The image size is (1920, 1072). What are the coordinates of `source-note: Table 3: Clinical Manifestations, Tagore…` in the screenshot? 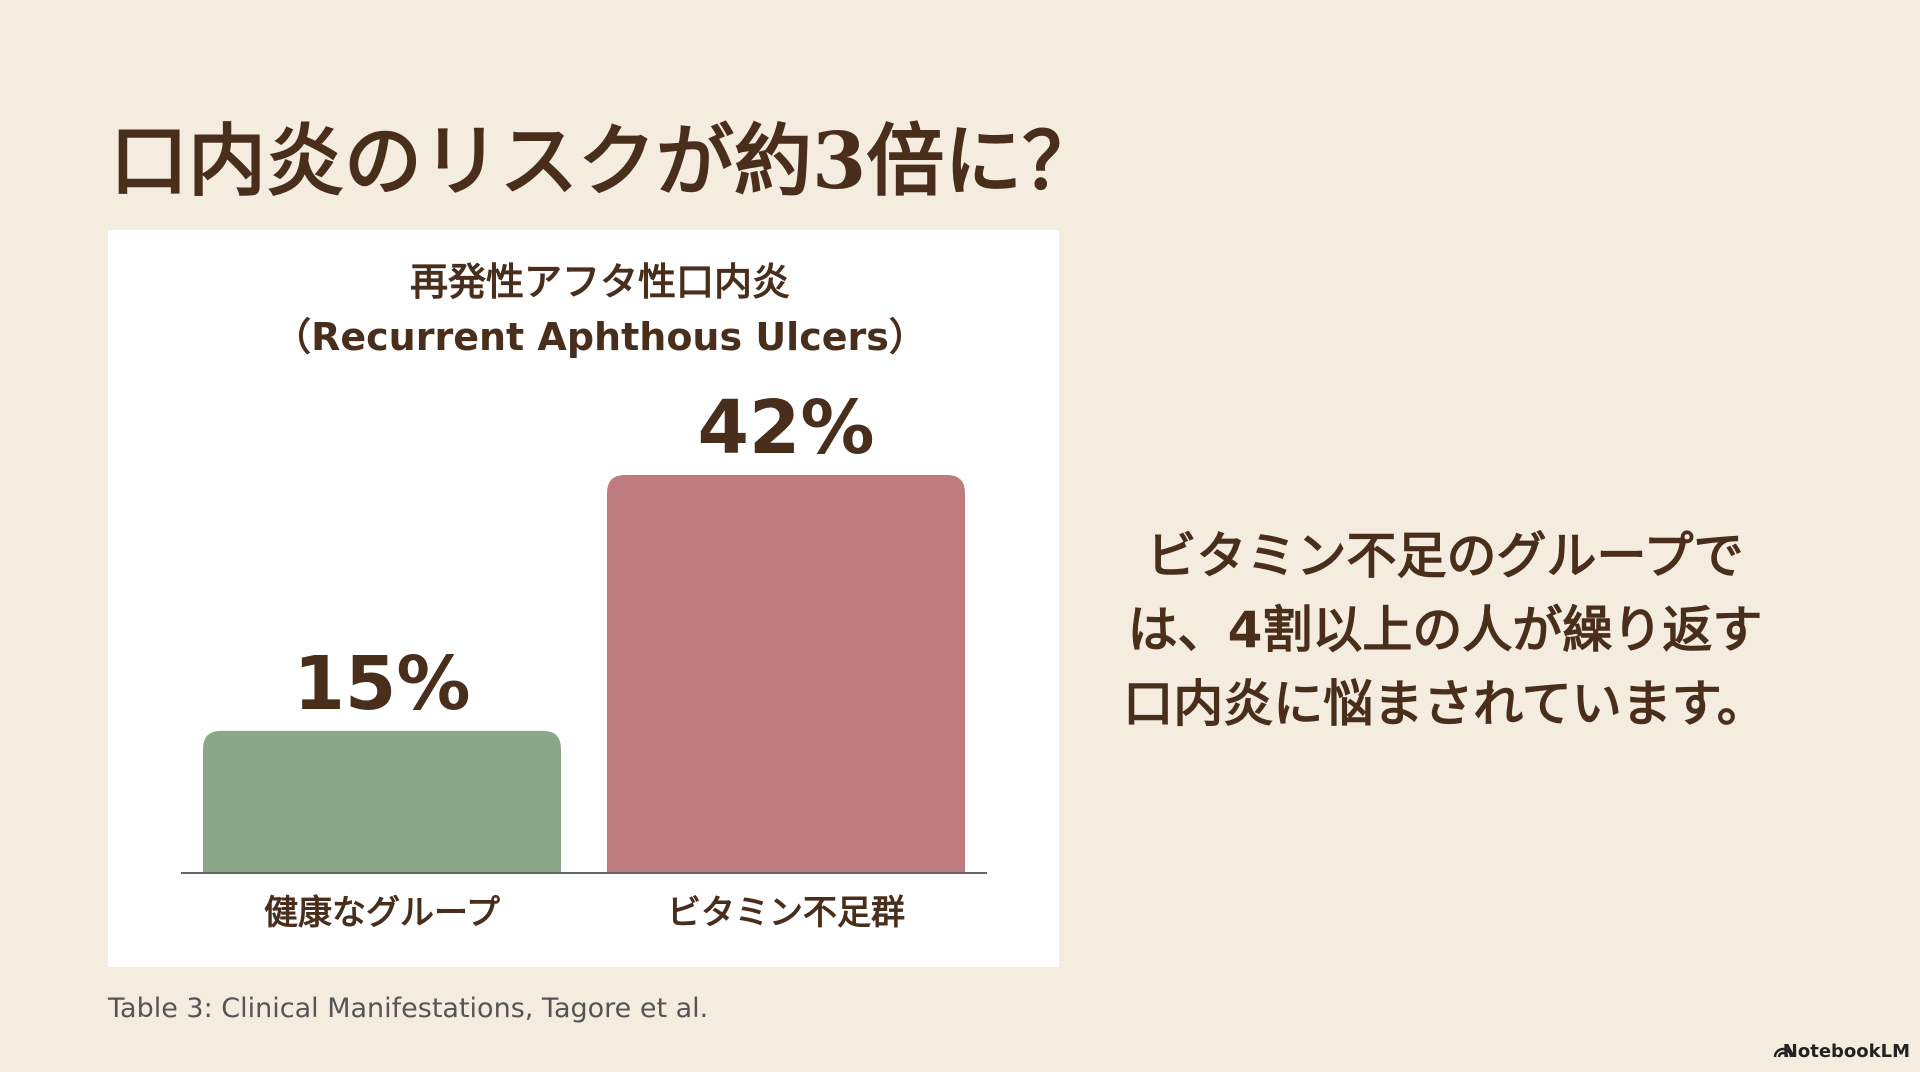 It's located at (407, 1008).